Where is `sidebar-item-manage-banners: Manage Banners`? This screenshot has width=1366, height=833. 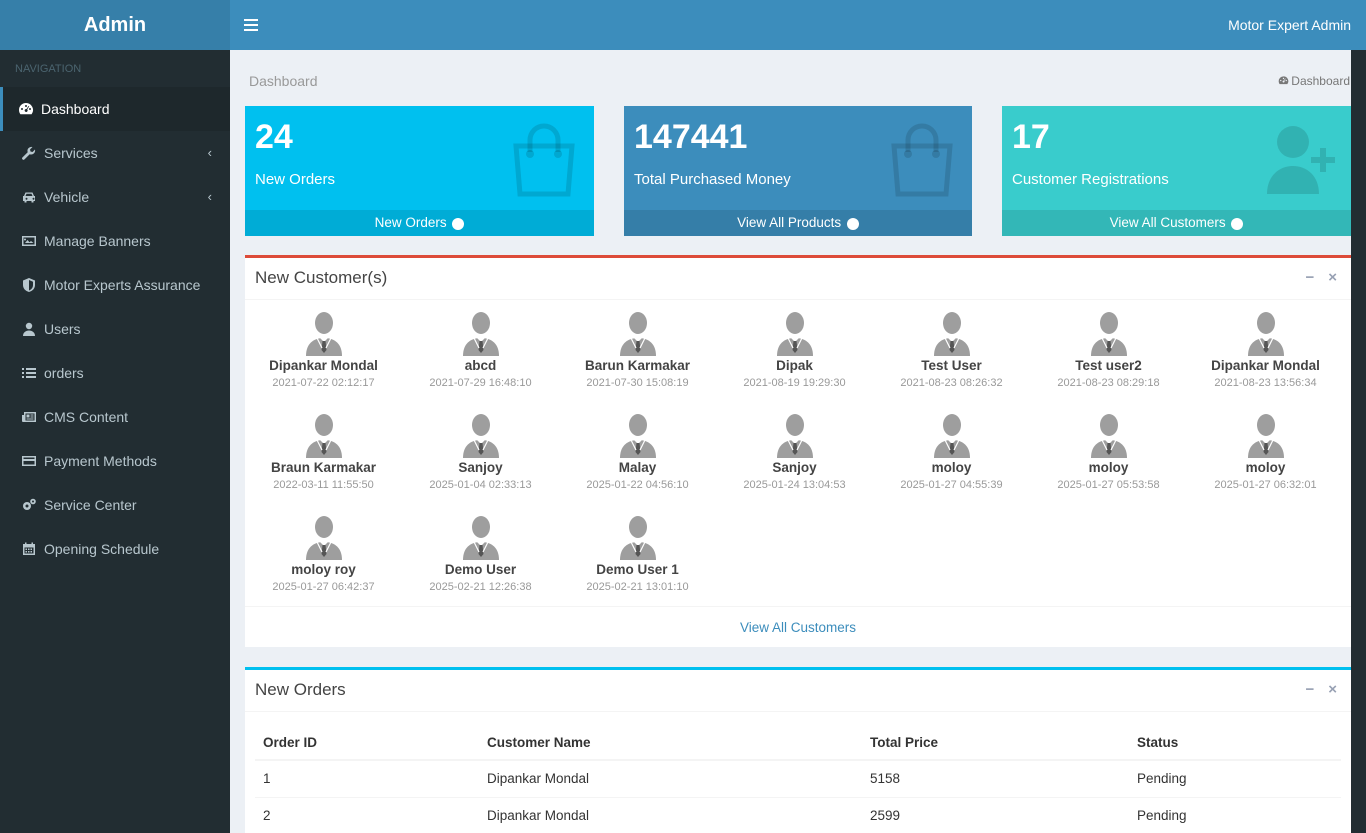
sidebar-item-manage-banners: Manage Banners is located at coordinates (115, 241).